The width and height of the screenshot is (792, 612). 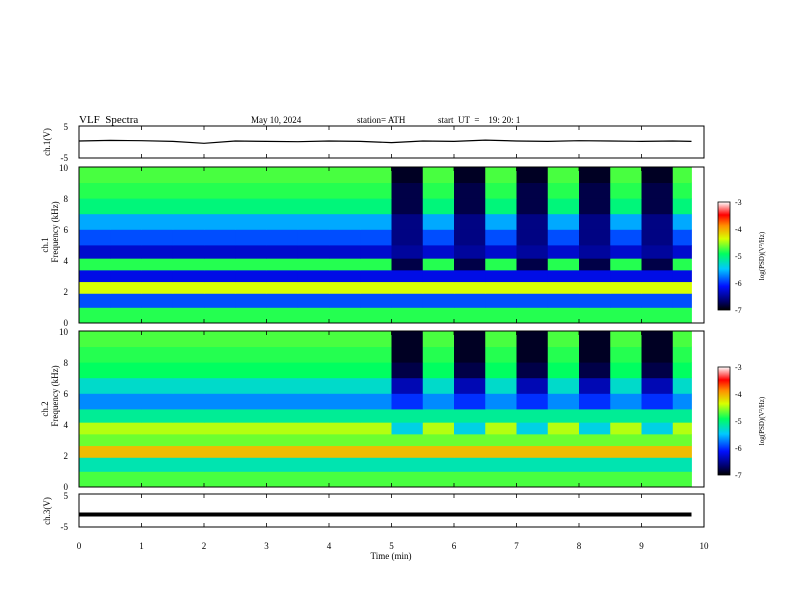 What do you see at coordinates (738, 367) in the screenshot?
I see `ch2-cbar-tick-neg3: -3` at bounding box center [738, 367].